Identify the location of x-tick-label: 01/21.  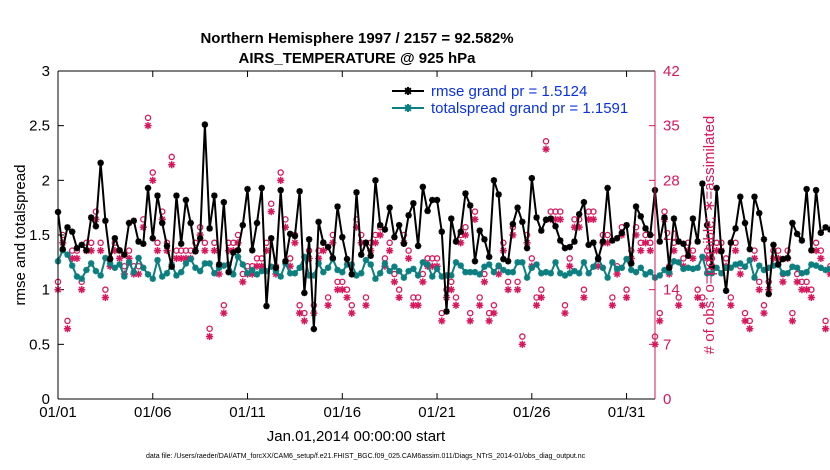
(437, 412).